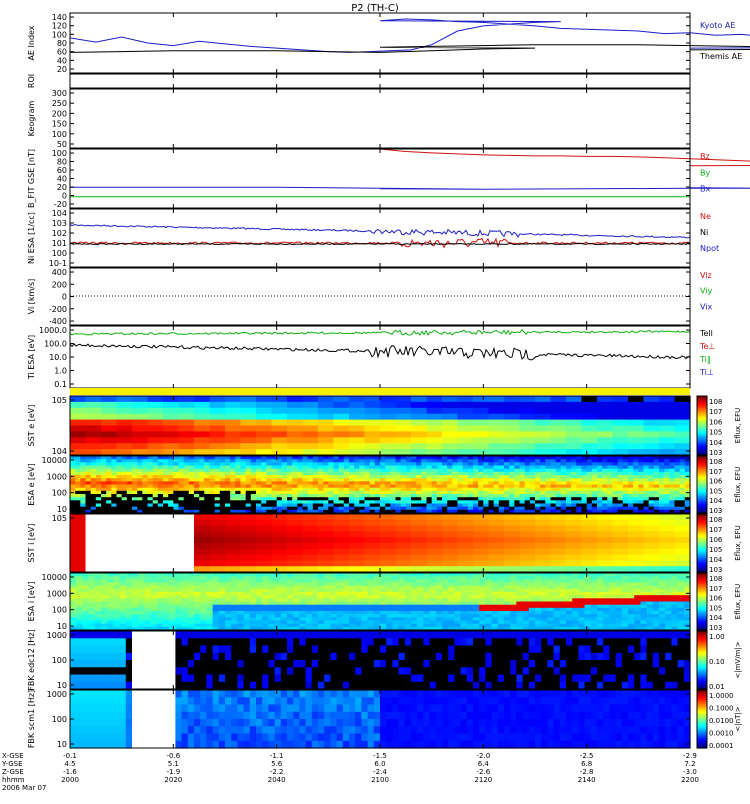 The width and height of the screenshot is (750, 804). I want to click on esa-ion-spectrogram, so click(380, 602).